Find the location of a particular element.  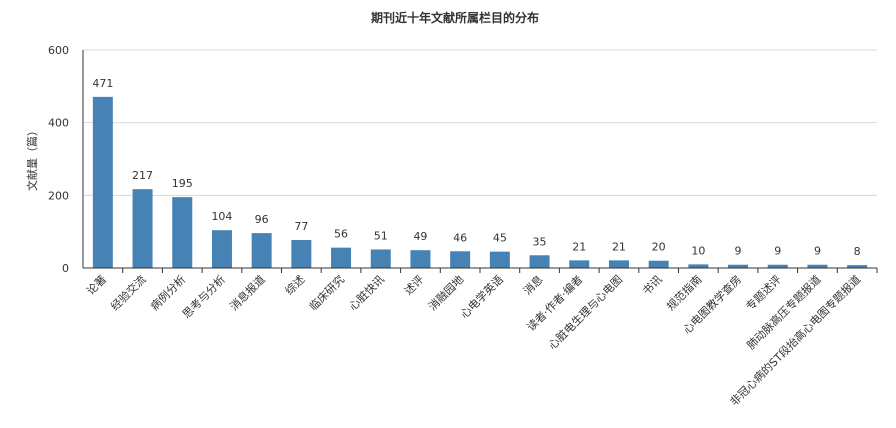

x-tick-label: 论著 is located at coordinates (96, 284).